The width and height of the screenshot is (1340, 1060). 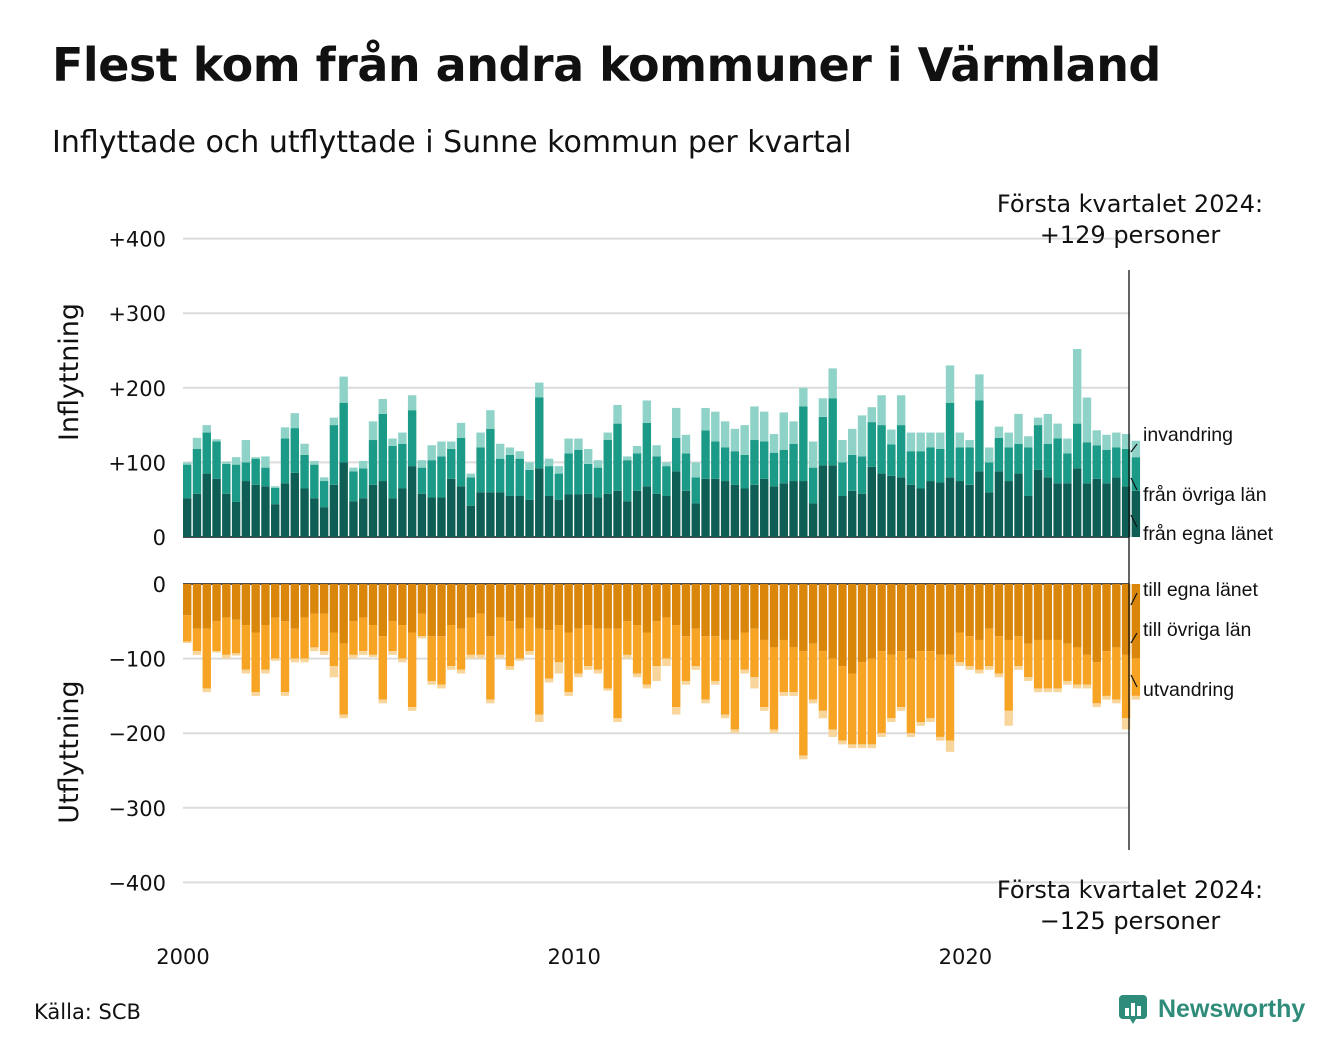 What do you see at coordinates (159, 585) in the screenshot?
I see `y-tick-label: 0` at bounding box center [159, 585].